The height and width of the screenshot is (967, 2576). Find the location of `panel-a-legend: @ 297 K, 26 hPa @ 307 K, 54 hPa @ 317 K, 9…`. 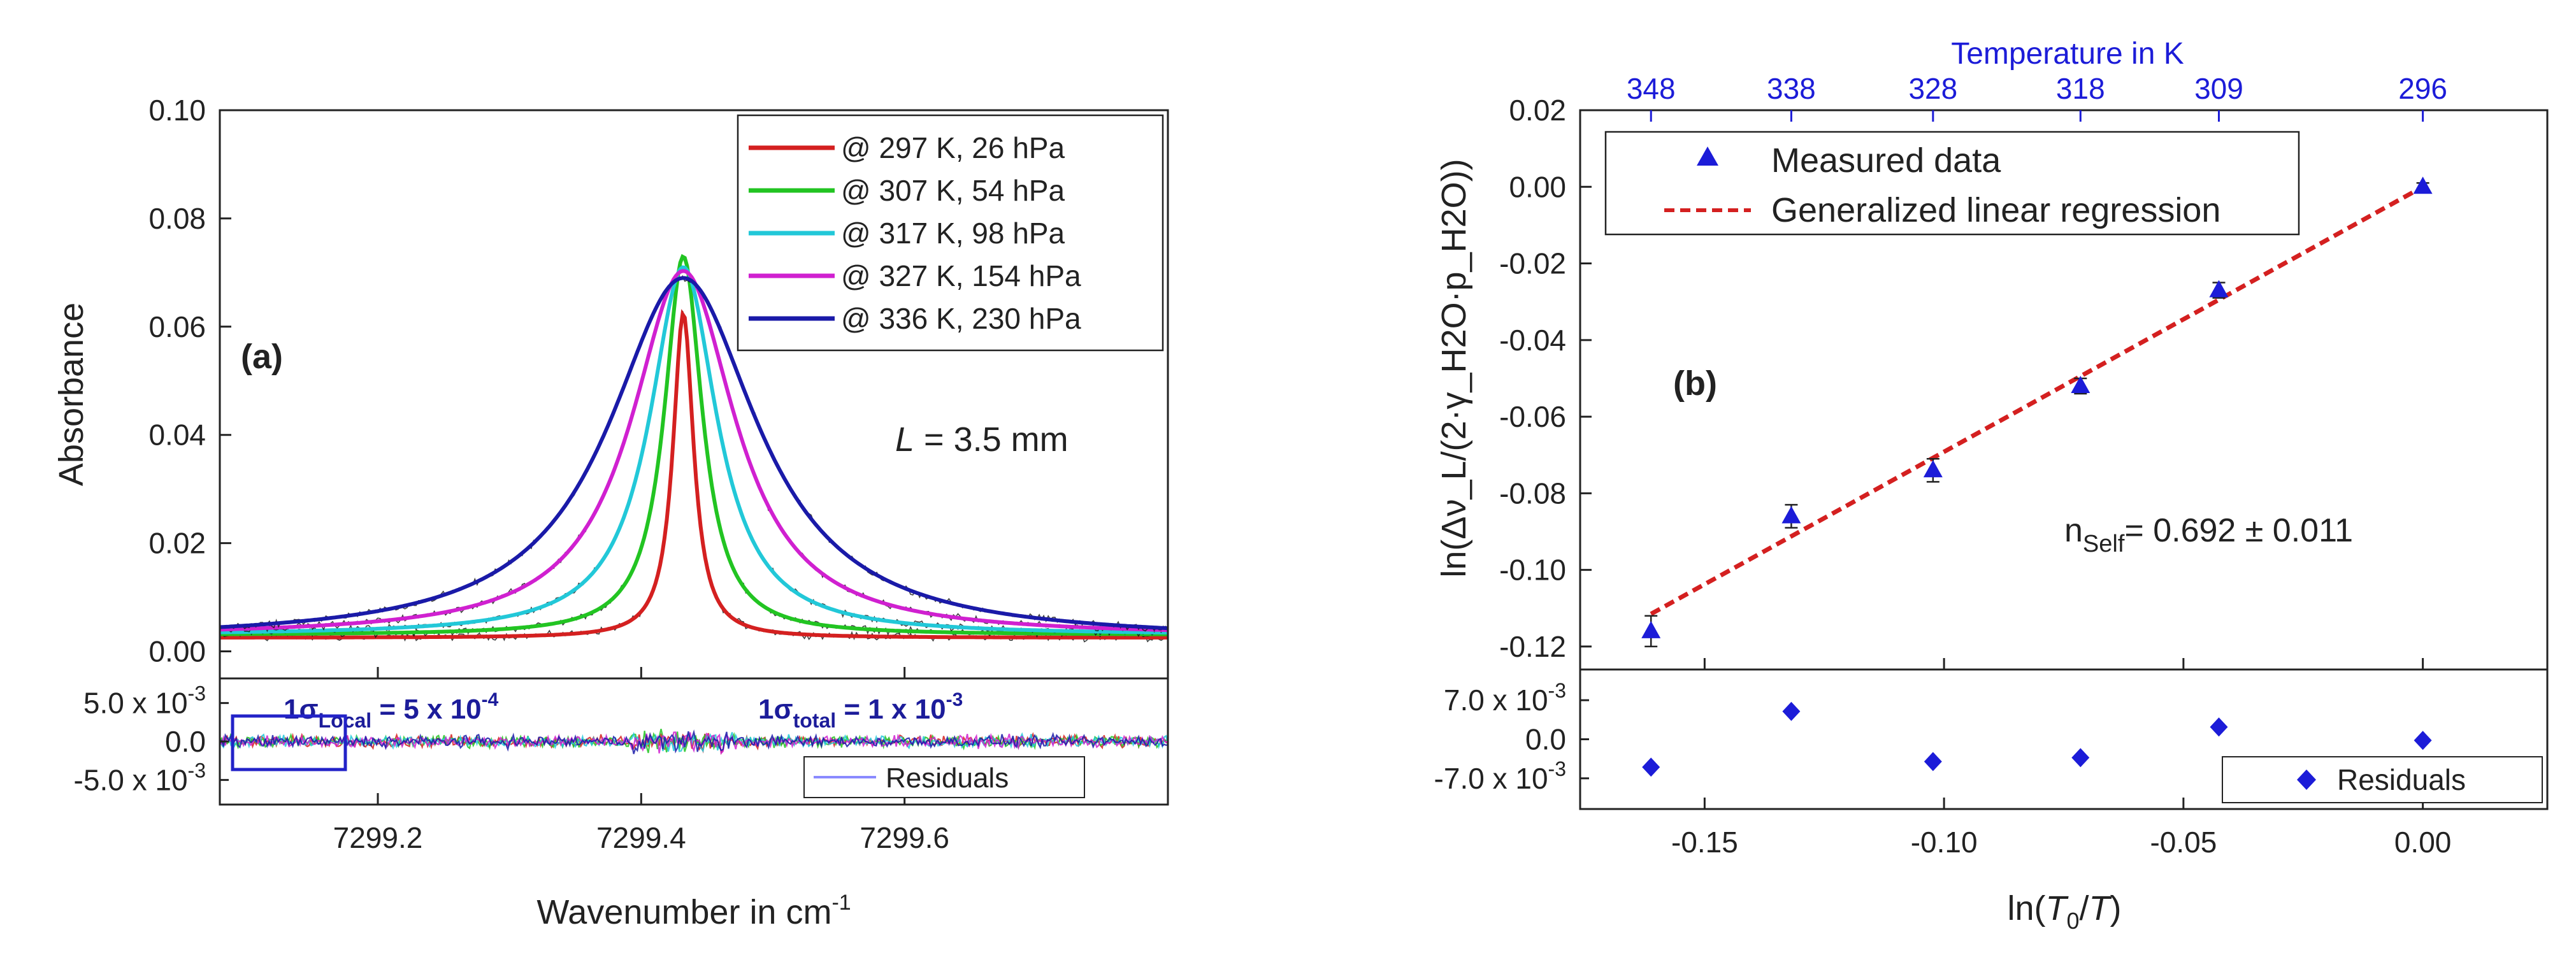

panel-a-legend: @ 297 K, 26 hPa @ 307 K, 54 hPa @ 317 K, 9… is located at coordinates (950, 233).